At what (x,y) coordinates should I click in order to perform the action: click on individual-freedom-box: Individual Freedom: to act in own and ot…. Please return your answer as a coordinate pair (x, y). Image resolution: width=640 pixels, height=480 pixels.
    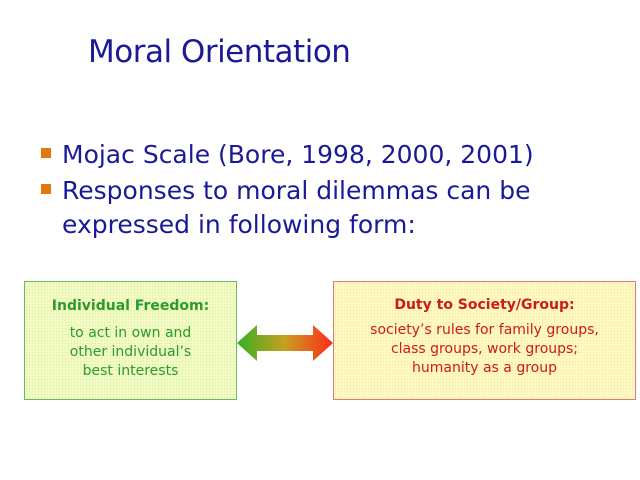
    Looking at the image, I should click on (130, 340).